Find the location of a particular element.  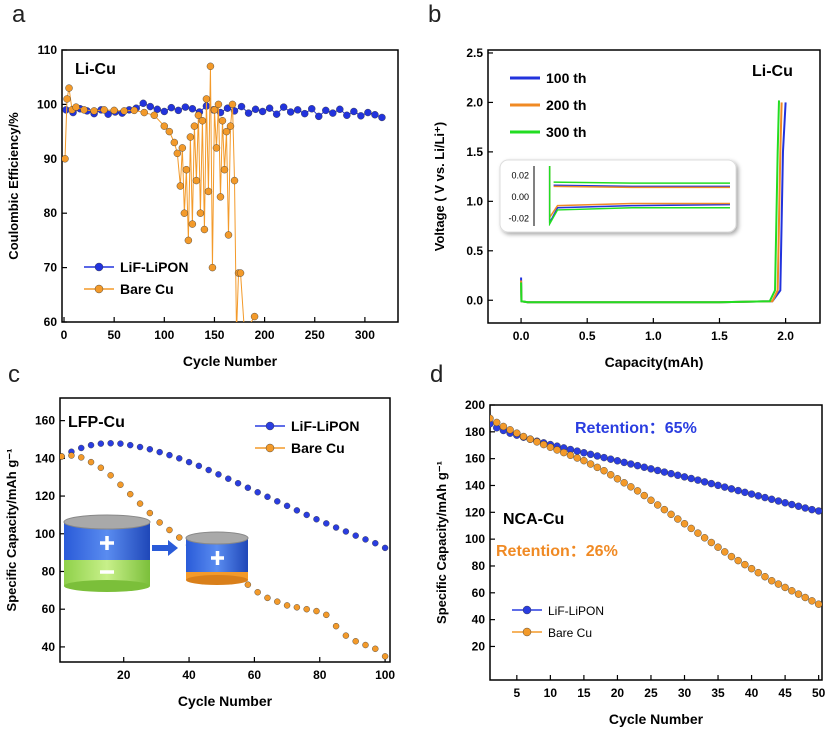

x-tick-label: 25 is located at coordinates (651, 693).